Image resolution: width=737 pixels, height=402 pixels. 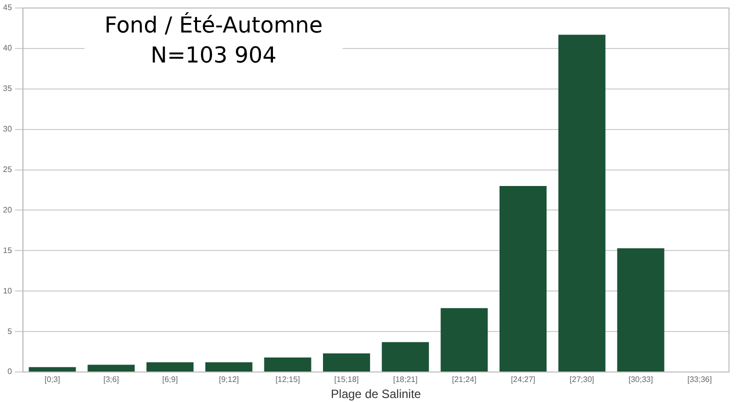 What do you see at coordinates (9, 331) in the screenshot?
I see `y-tick-label: 5` at bounding box center [9, 331].